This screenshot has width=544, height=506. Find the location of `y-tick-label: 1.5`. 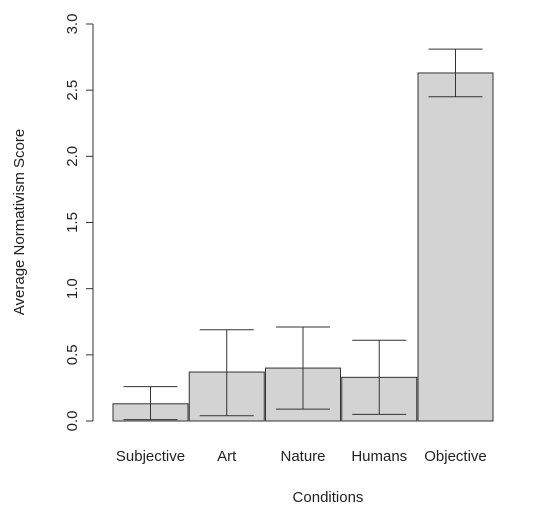

y-tick-label: 1.5 is located at coordinates (72, 222).